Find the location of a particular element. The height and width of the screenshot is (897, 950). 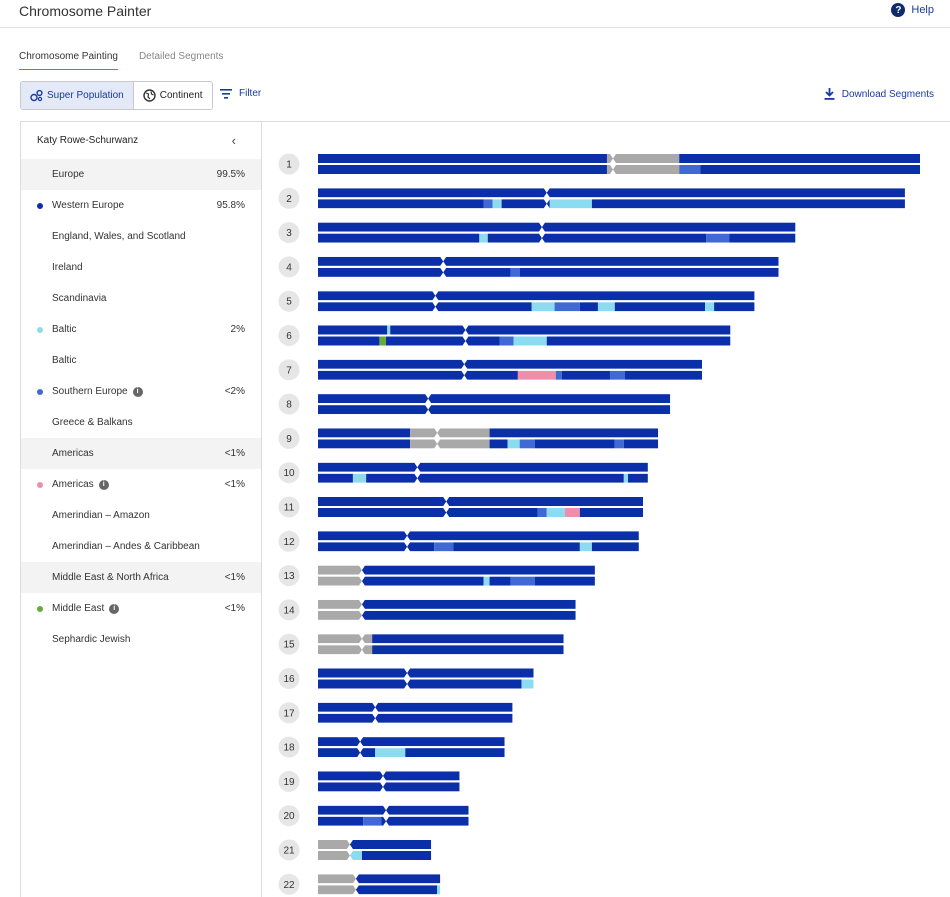

download-segments-button: Download Segments is located at coordinates (879, 94).